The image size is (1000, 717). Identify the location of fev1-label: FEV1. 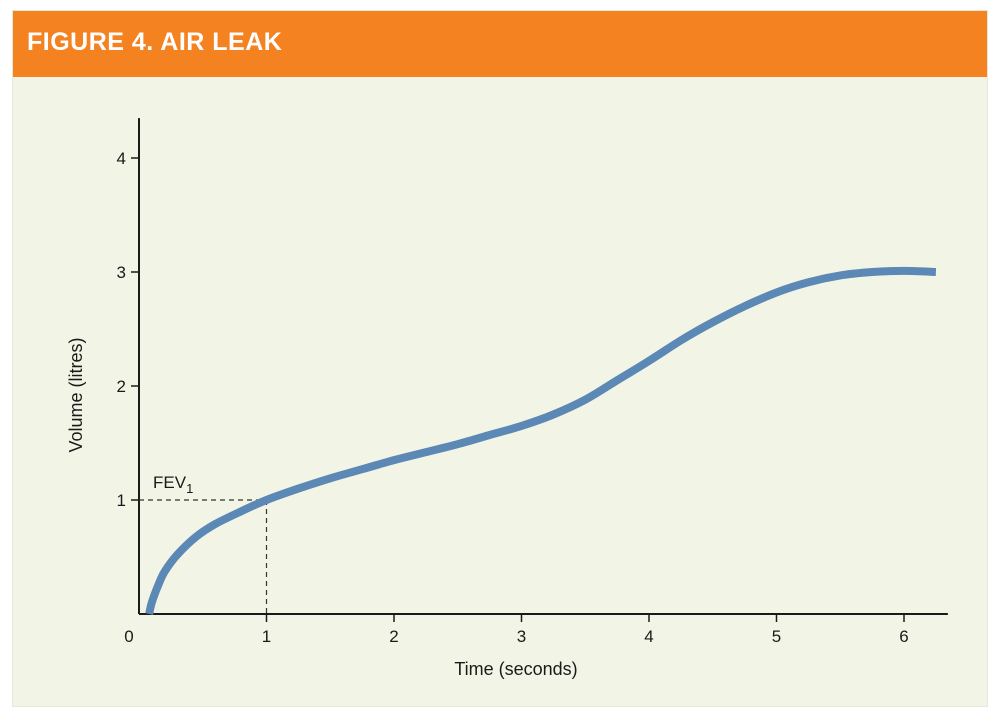
(173, 484).